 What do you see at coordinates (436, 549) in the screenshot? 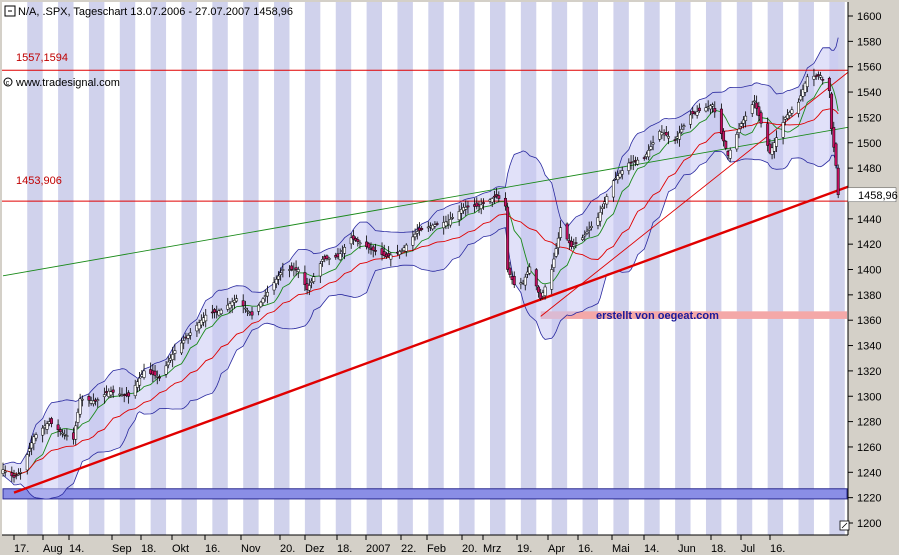
I see `x-tick-label: Feb` at bounding box center [436, 549].